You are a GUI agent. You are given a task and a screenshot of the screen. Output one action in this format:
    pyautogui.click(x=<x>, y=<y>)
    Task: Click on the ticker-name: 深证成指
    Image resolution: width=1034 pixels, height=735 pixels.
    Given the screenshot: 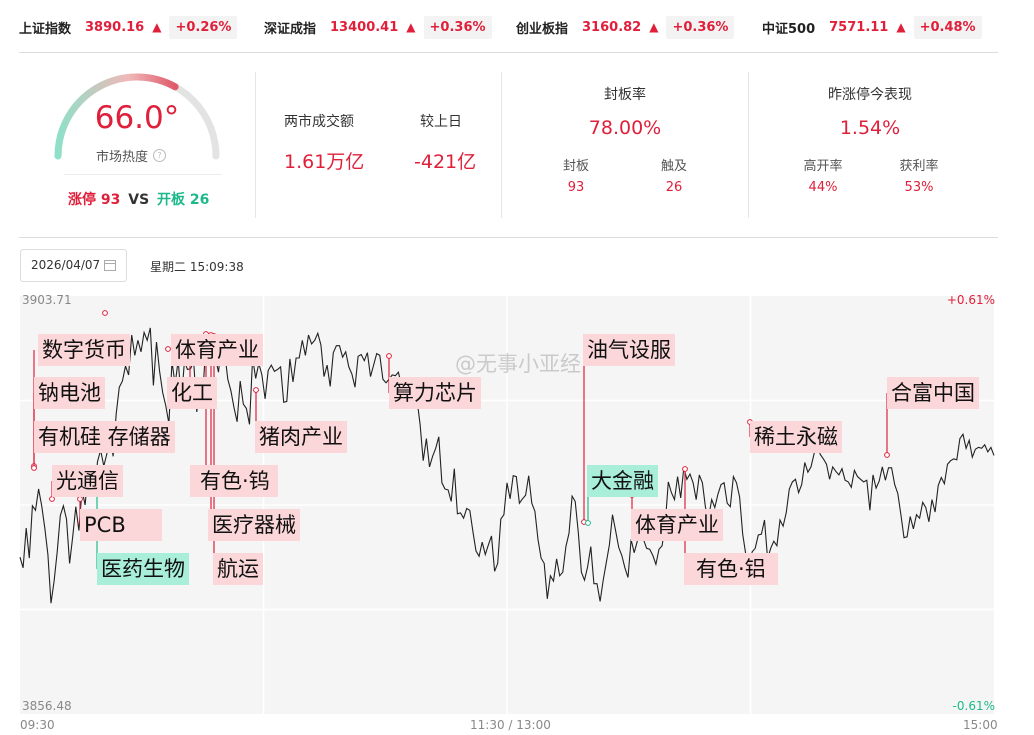 What is the action you would take?
    pyautogui.click(x=290, y=29)
    